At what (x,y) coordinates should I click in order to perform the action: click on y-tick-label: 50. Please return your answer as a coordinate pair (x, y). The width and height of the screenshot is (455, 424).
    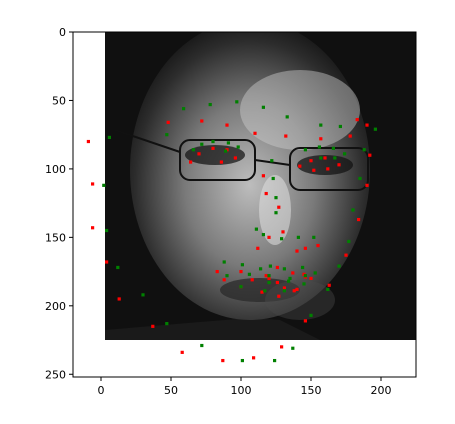
    Looking at the image, I should click on (59, 100).